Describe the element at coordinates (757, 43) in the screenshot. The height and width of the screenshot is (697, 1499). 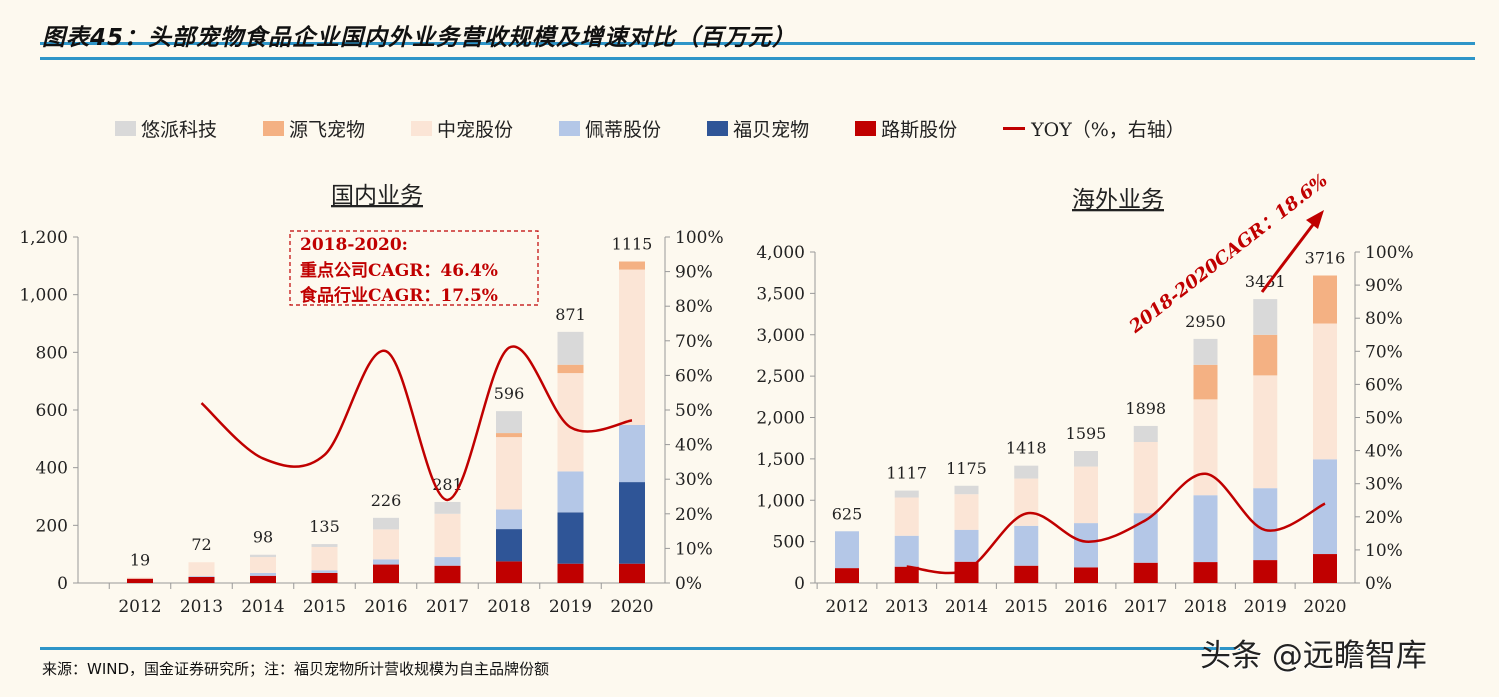
I see `top-rule` at that location.